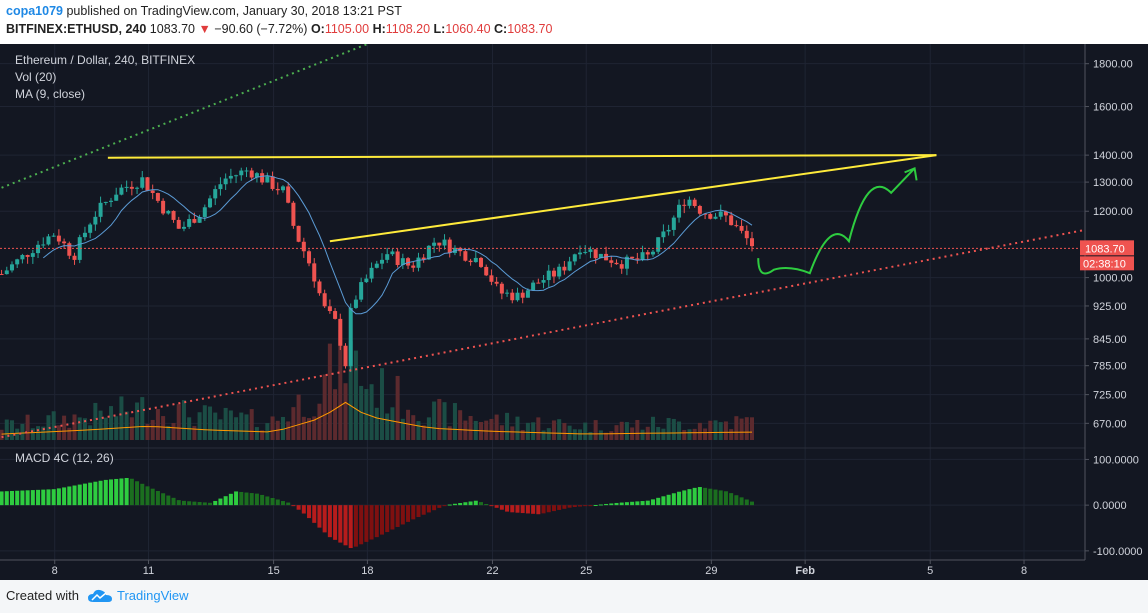  Describe the element at coordinates (501, 29) in the screenshot. I see `close-label: C:` at that location.